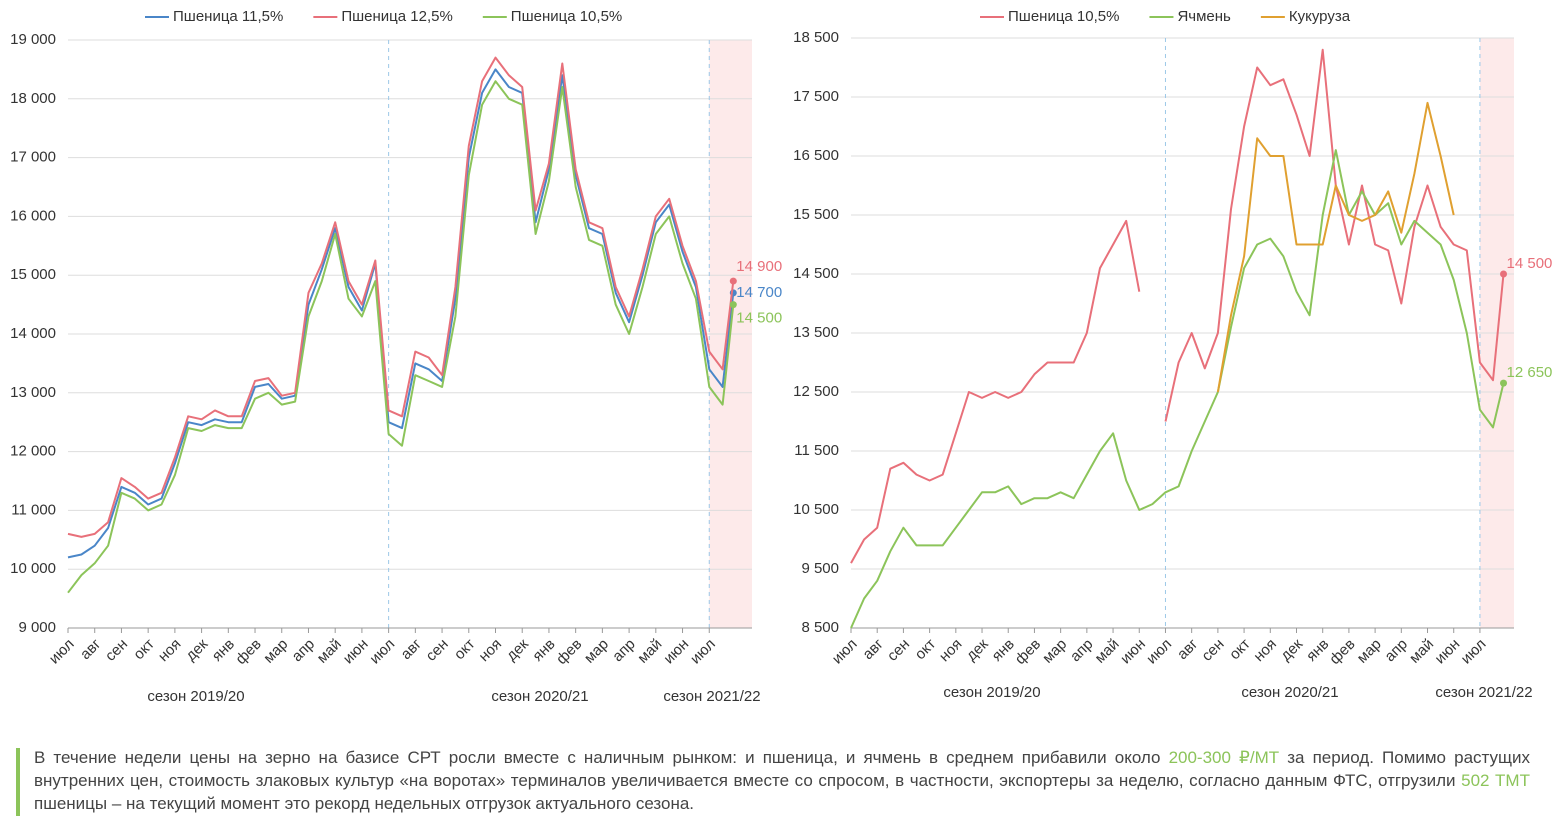  Describe the element at coordinates (816, 96) in the screenshot. I see `y-tick-label: 17 500` at that location.